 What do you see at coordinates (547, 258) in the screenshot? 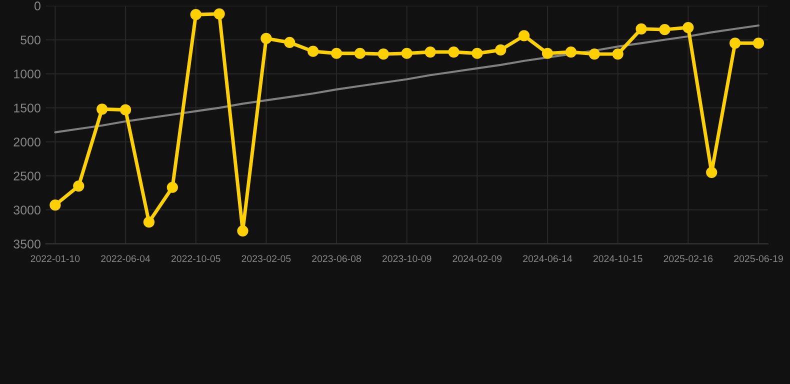
I see `x-tick-label: 2024-06-14` at bounding box center [547, 258].